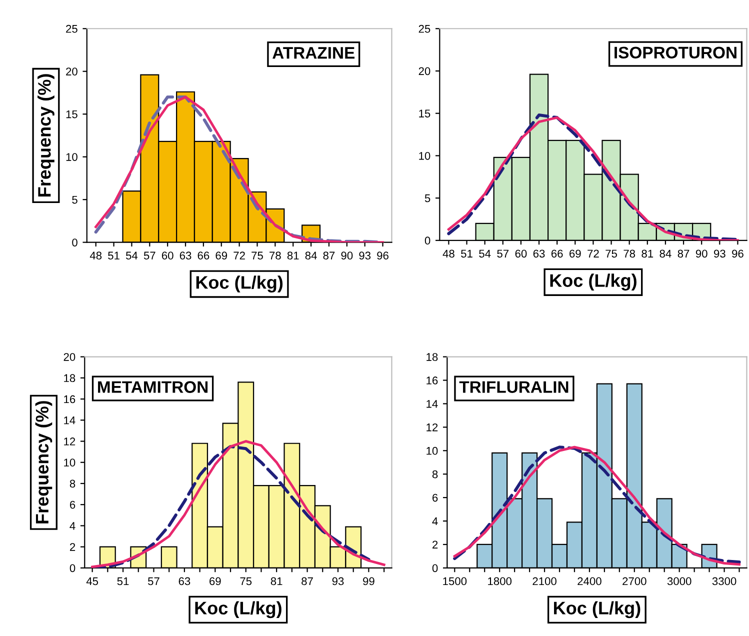 The height and width of the screenshot is (636, 749). Describe the element at coordinates (313, 53) in the screenshot. I see `text: ATRAZINE` at that location.